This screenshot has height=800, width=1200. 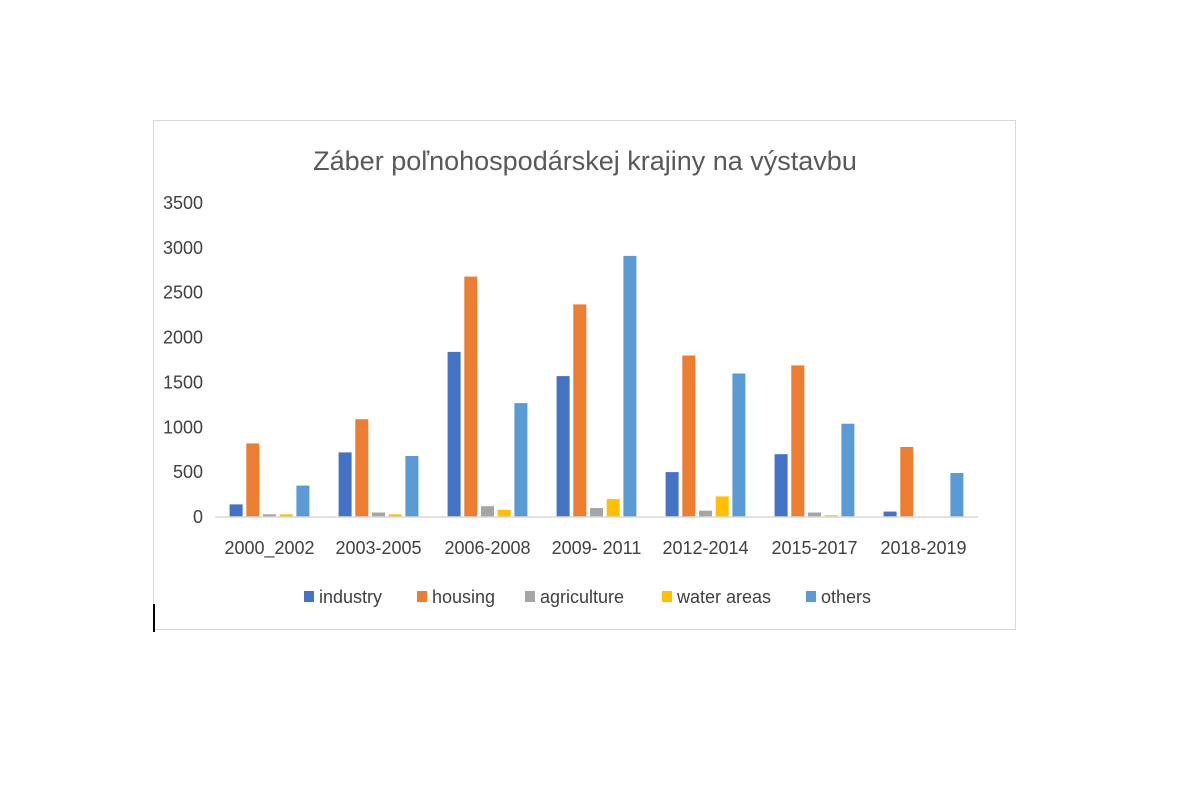 What do you see at coordinates (188, 472) in the screenshot?
I see `y-tick-label: 500` at bounding box center [188, 472].